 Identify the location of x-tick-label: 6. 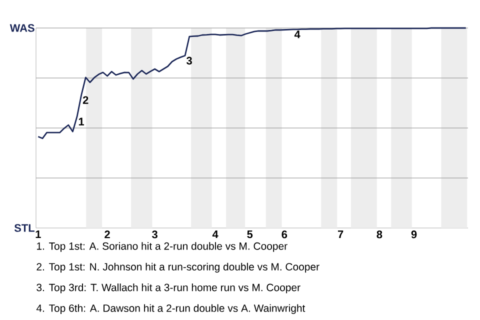
(285, 234).